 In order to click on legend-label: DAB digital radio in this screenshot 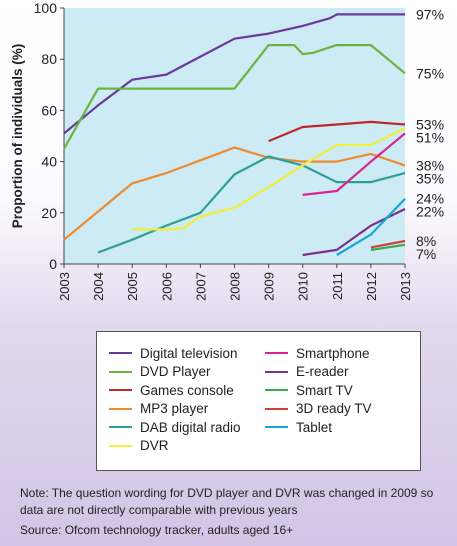, I will do `click(190, 427)`.